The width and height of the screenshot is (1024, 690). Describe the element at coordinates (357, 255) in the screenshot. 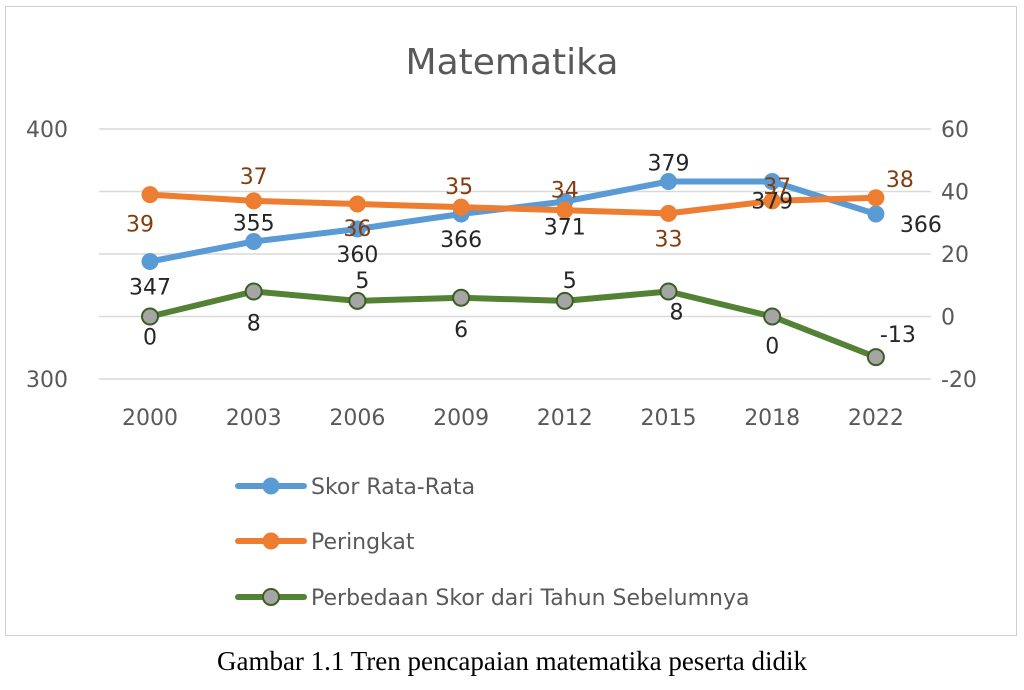

I see `data-label: 360` at that location.